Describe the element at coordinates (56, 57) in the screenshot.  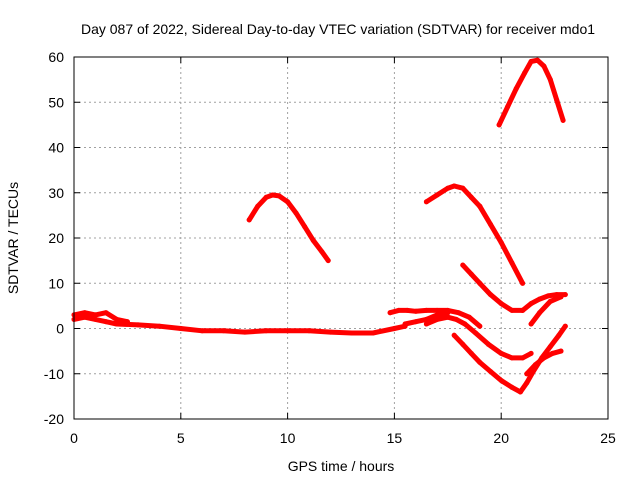
I see `y-tick-label: 60` at that location.